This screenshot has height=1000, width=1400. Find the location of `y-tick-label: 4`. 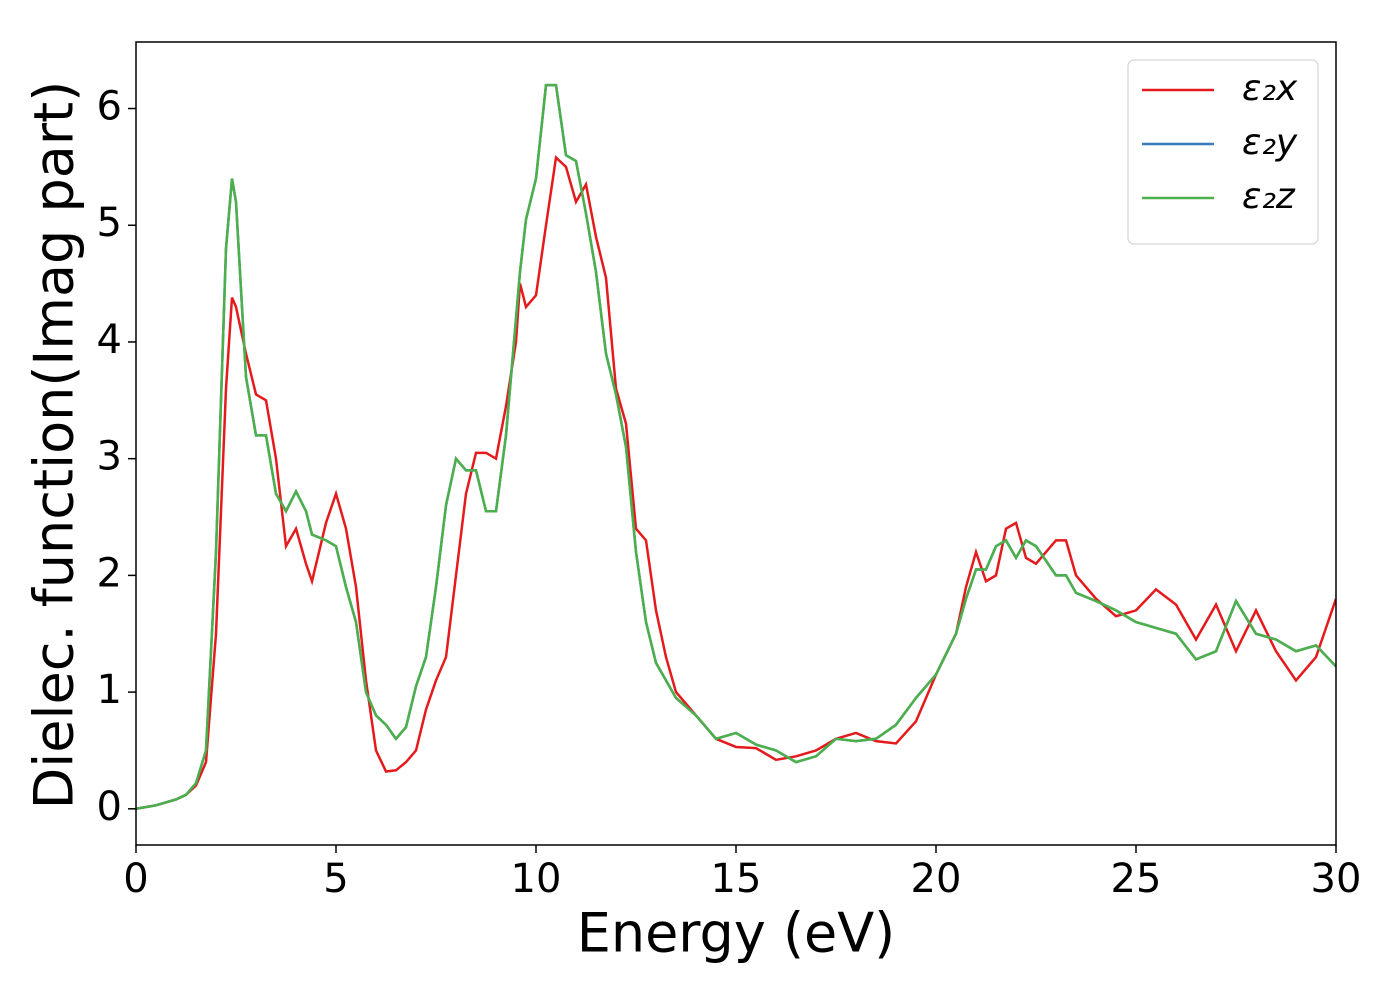

y-tick-label: 4 is located at coordinates (109, 340).